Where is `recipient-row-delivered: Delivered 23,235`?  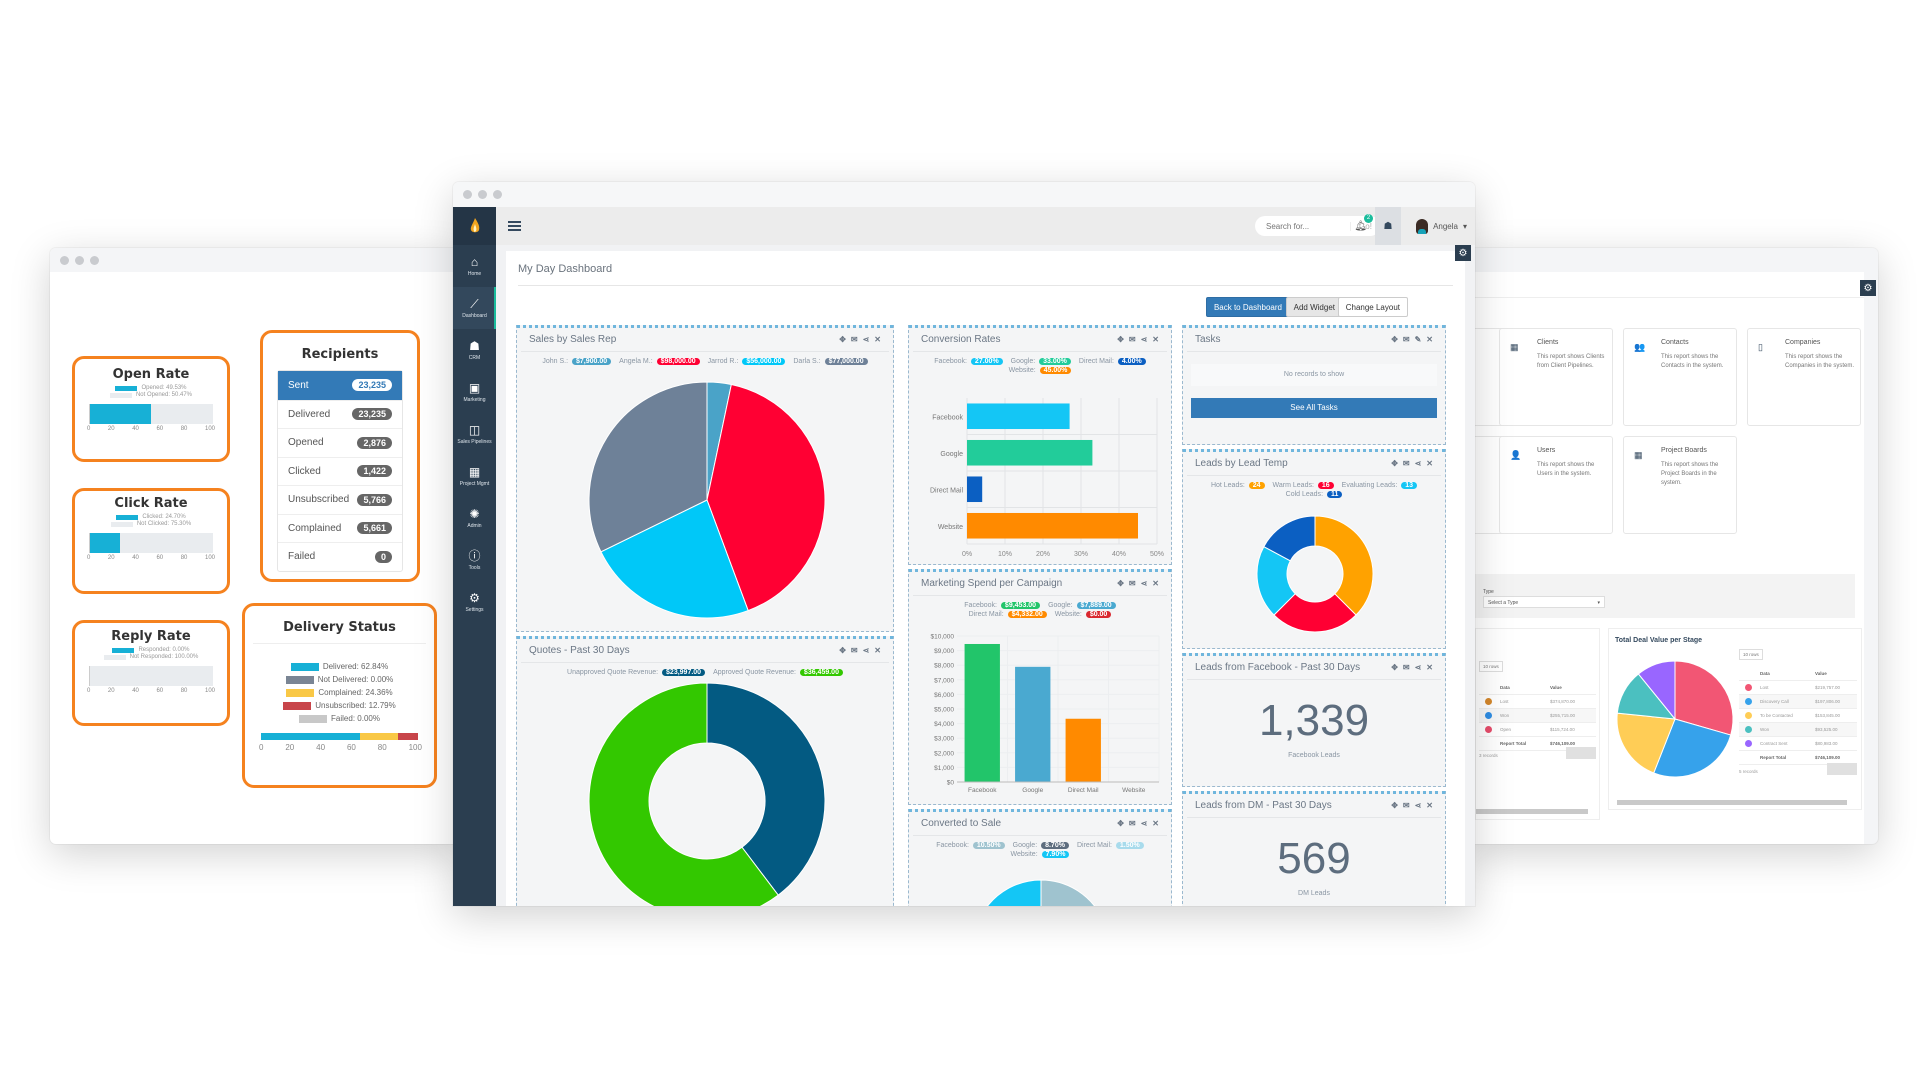
recipient-row-delivered: Delivered 23,235 is located at coordinates (340, 414).